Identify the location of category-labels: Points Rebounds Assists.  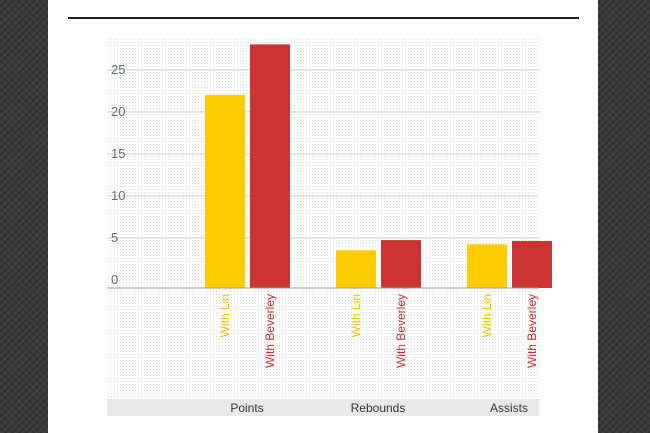
(379, 408).